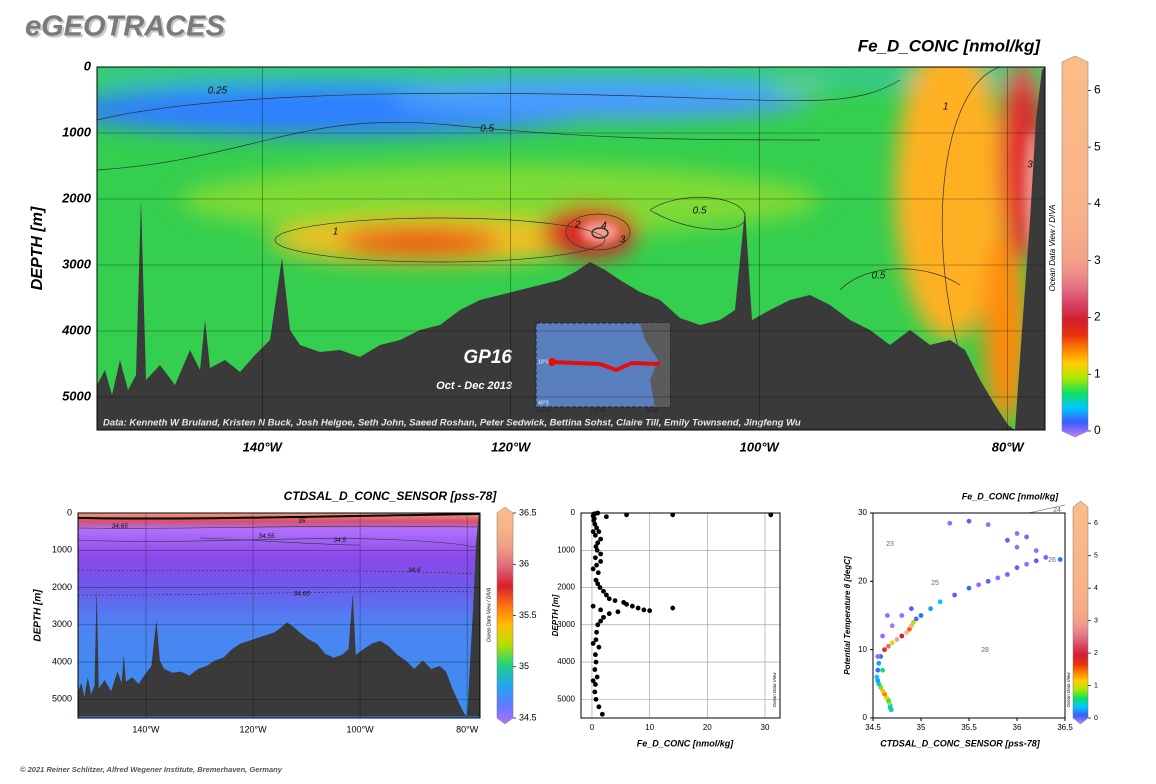 The width and height of the screenshot is (1156, 784). What do you see at coordinates (543, 411) in the screenshot?
I see `inset-lon: 160°W` at bounding box center [543, 411].